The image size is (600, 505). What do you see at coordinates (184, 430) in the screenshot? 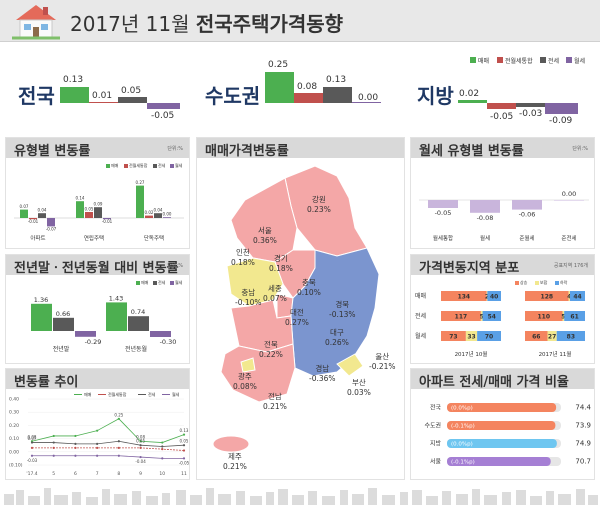
I see `data-label: 0.13` at bounding box center [184, 430].